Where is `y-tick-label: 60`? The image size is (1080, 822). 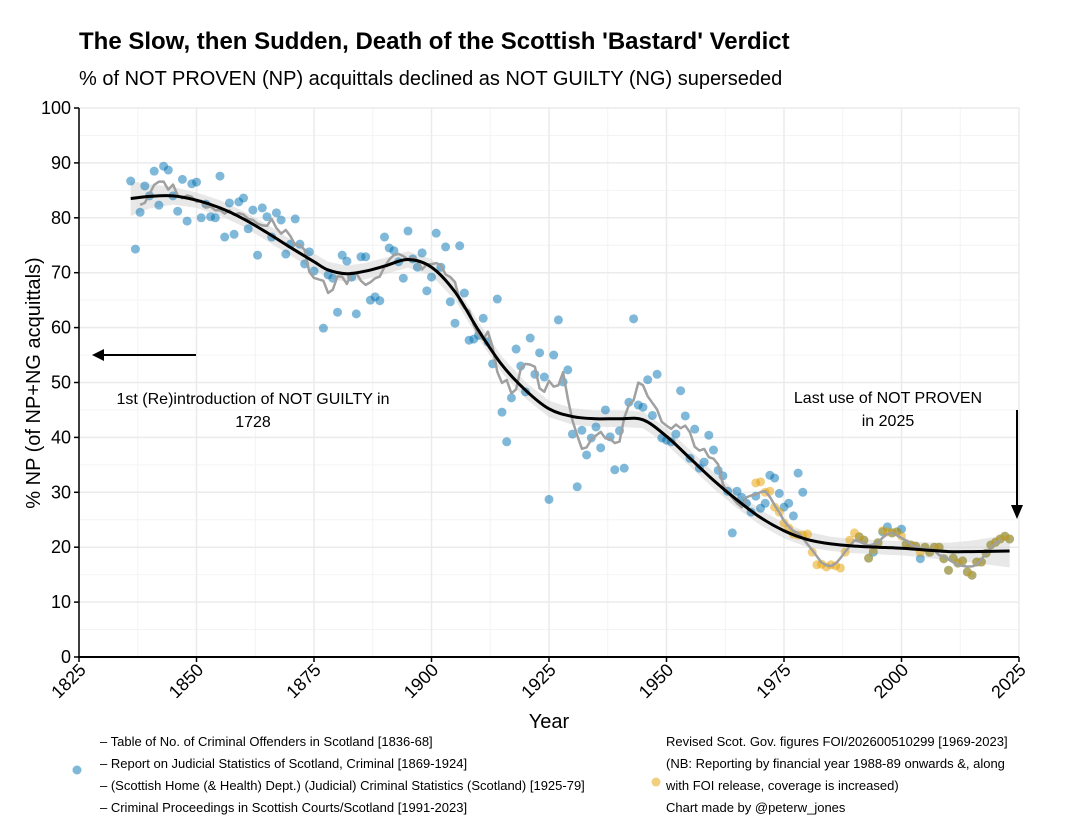 y-tick-label: 60 is located at coordinates (61, 328).